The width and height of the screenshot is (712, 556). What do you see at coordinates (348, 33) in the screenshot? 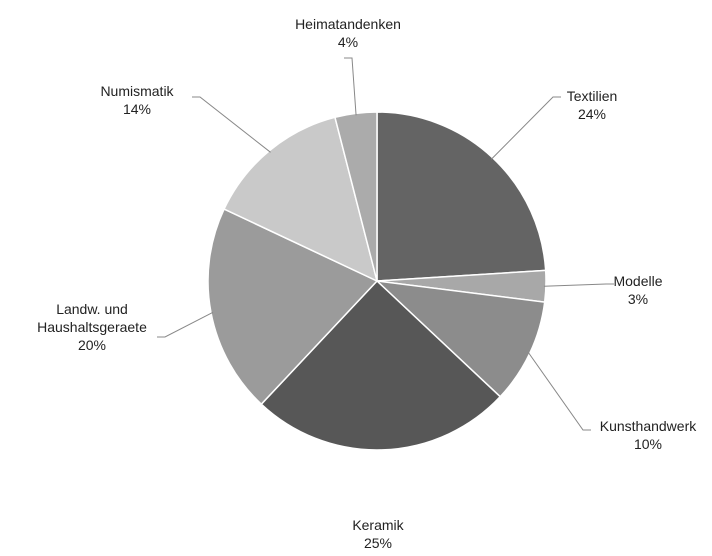
I see `slice-label: Heimatandenken 4%` at bounding box center [348, 33].